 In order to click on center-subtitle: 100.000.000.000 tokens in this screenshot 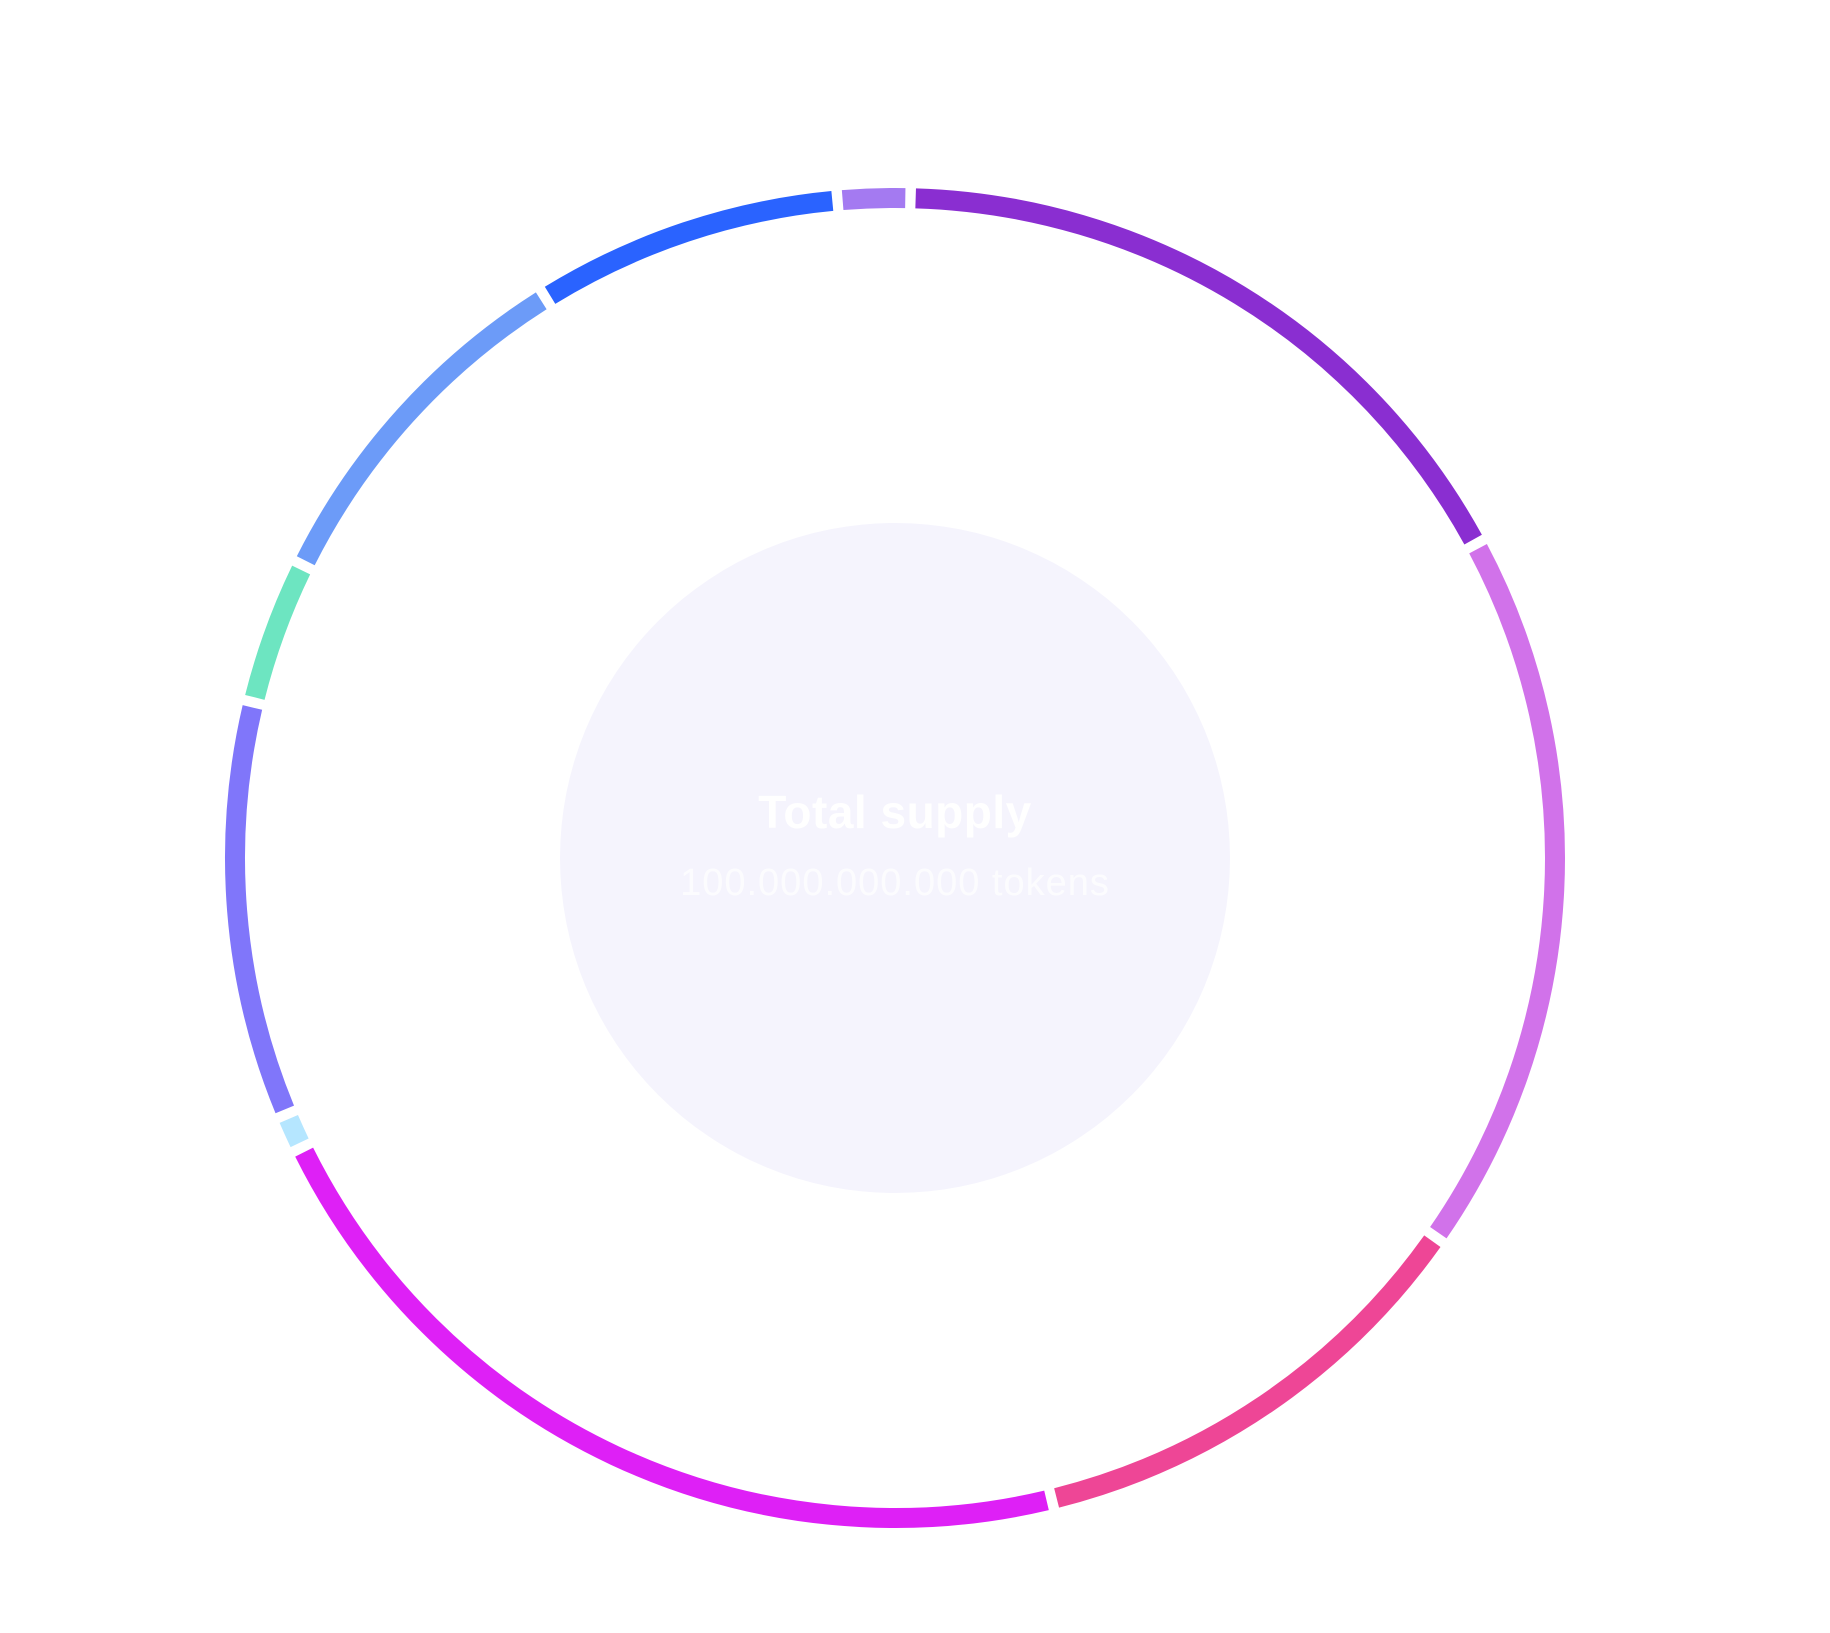, I will do `click(895, 883)`.